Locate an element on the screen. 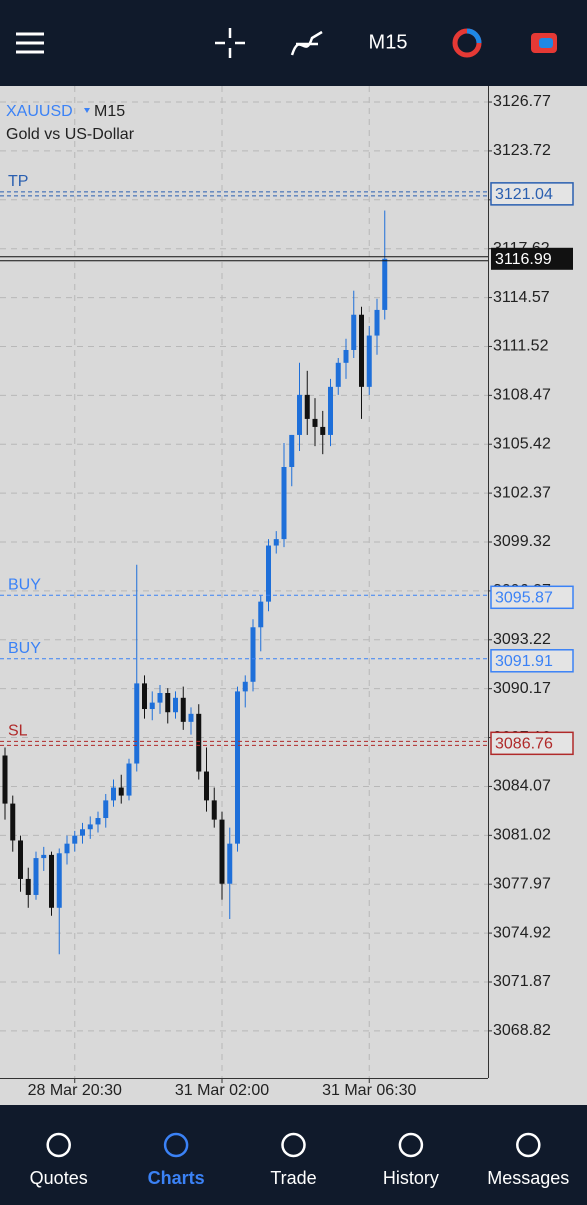 The image size is (587, 1205). nav-items: Quotes Charts Trade History Messages is located at coordinates (299, 1160).